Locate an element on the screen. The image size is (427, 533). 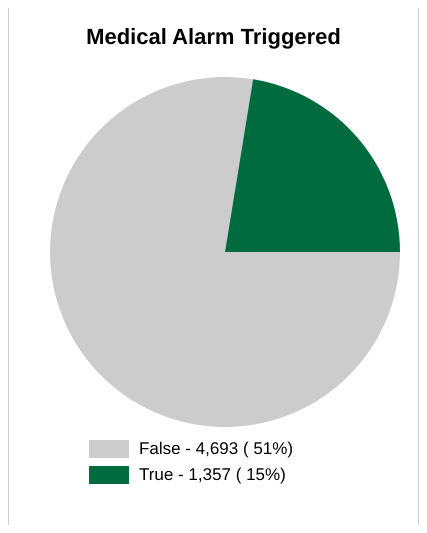
legend-label: True - 1,357 ( 15%) is located at coordinates (212, 475).